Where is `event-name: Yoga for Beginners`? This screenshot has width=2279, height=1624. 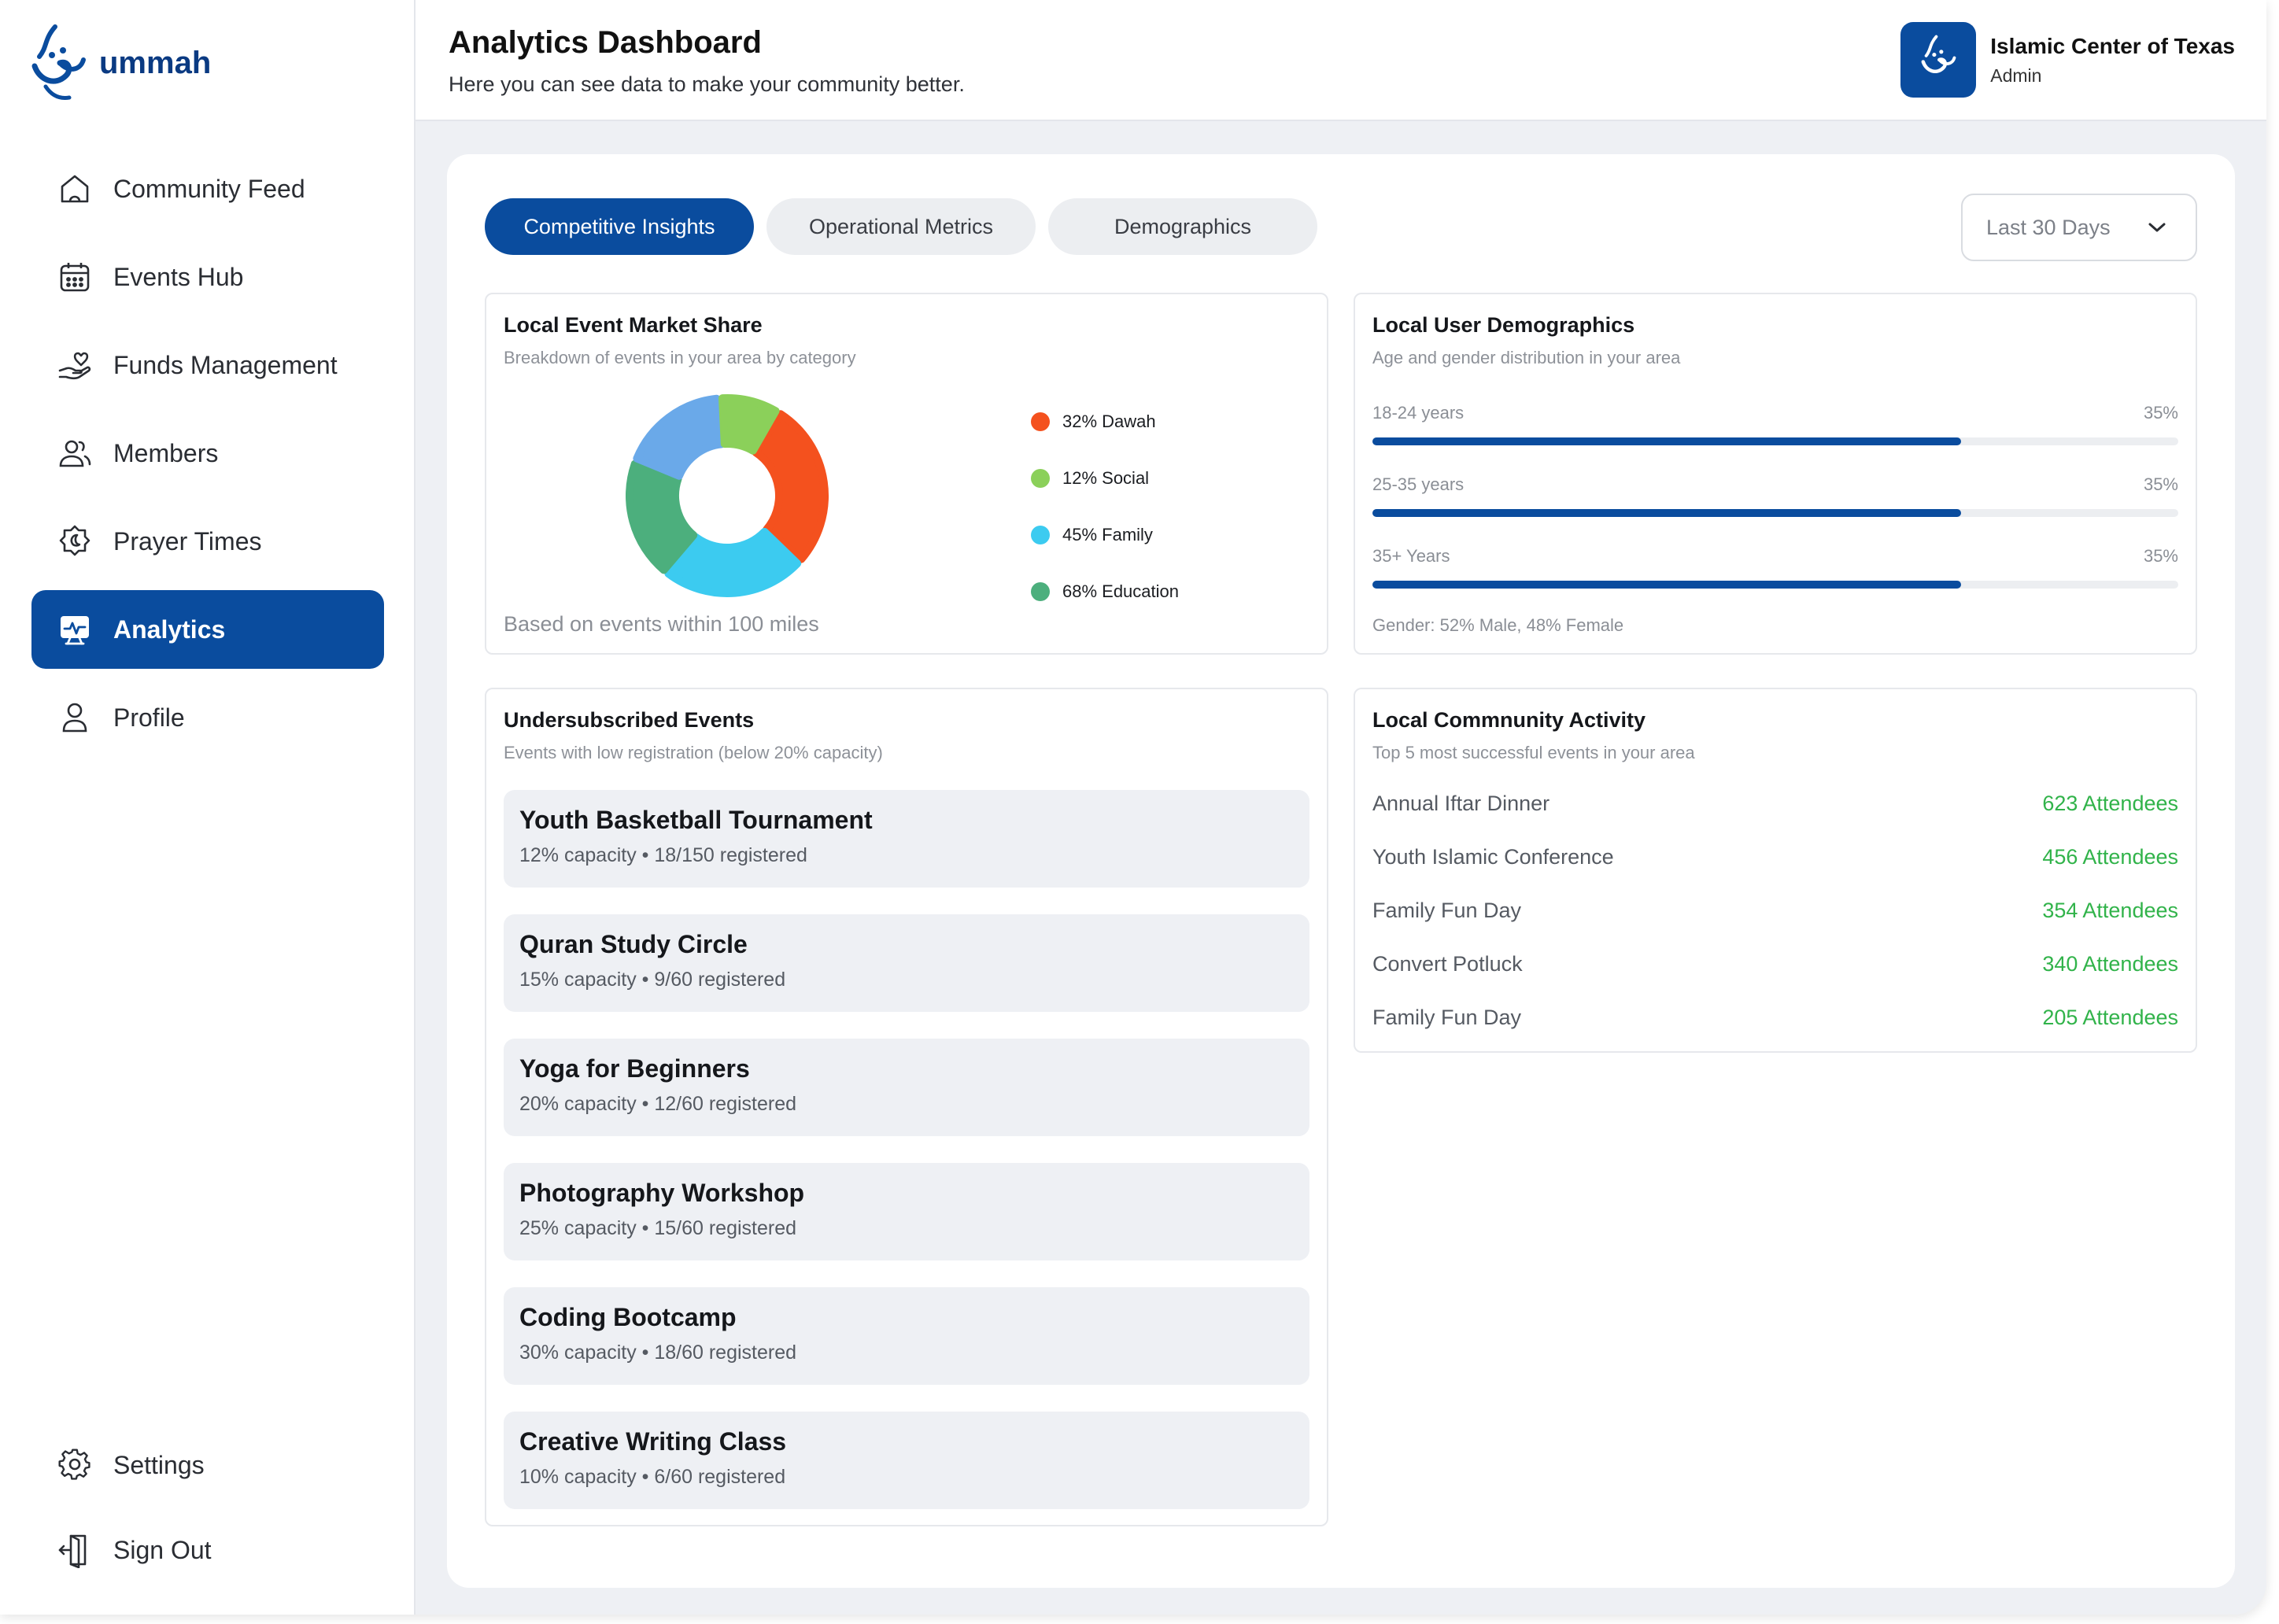
event-name: Yoga for Beginners is located at coordinates (634, 1068).